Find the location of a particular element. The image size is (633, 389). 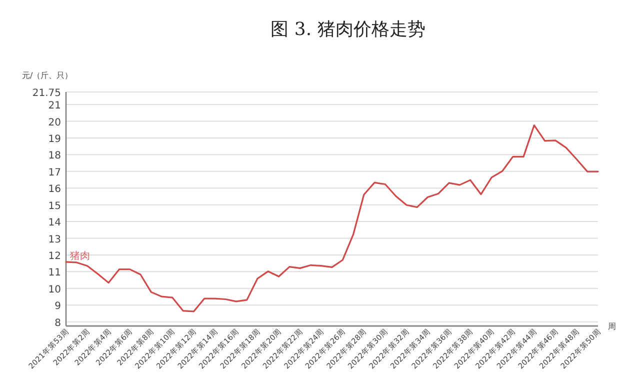

y-tick-label: 8 is located at coordinates (57, 323).